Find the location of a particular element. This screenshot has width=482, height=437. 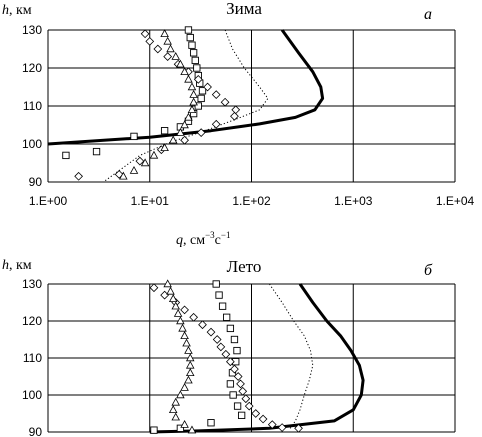

x-tick-label: 1.E+03 is located at coordinates (353, 201).